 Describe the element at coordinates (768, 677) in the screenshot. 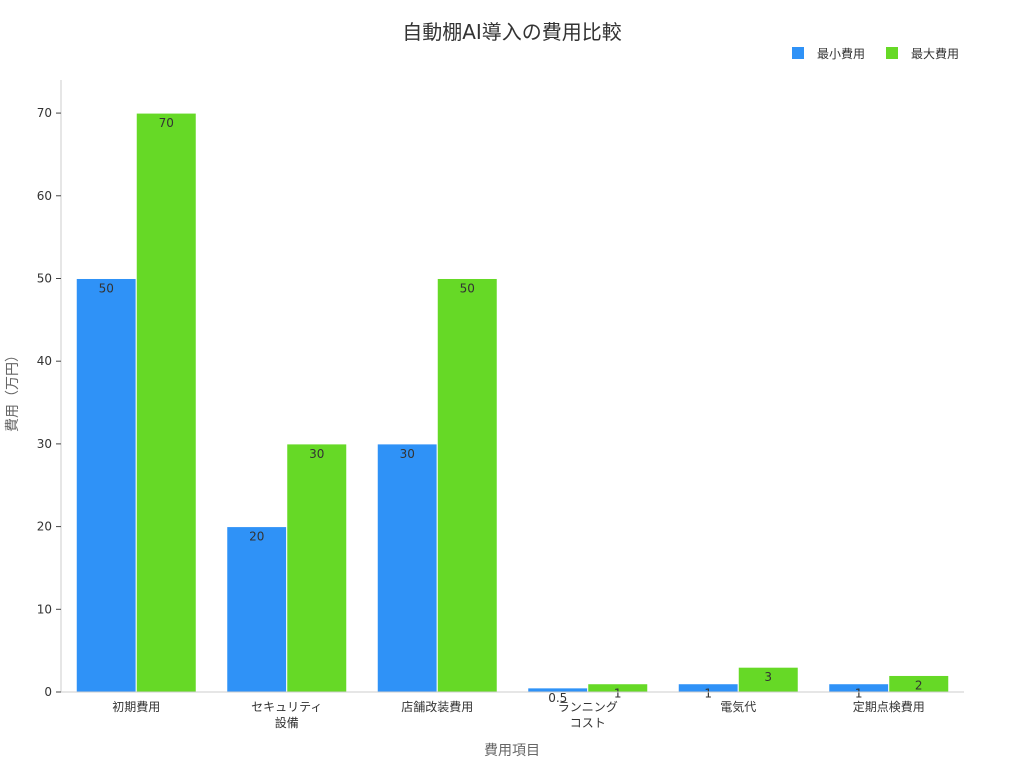

I see `bar-label-max-4: 3` at that location.